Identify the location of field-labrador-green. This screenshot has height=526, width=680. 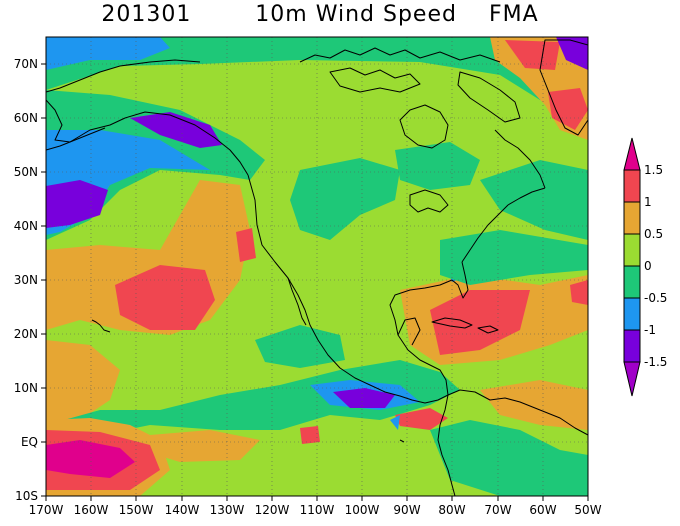
(534, 200).